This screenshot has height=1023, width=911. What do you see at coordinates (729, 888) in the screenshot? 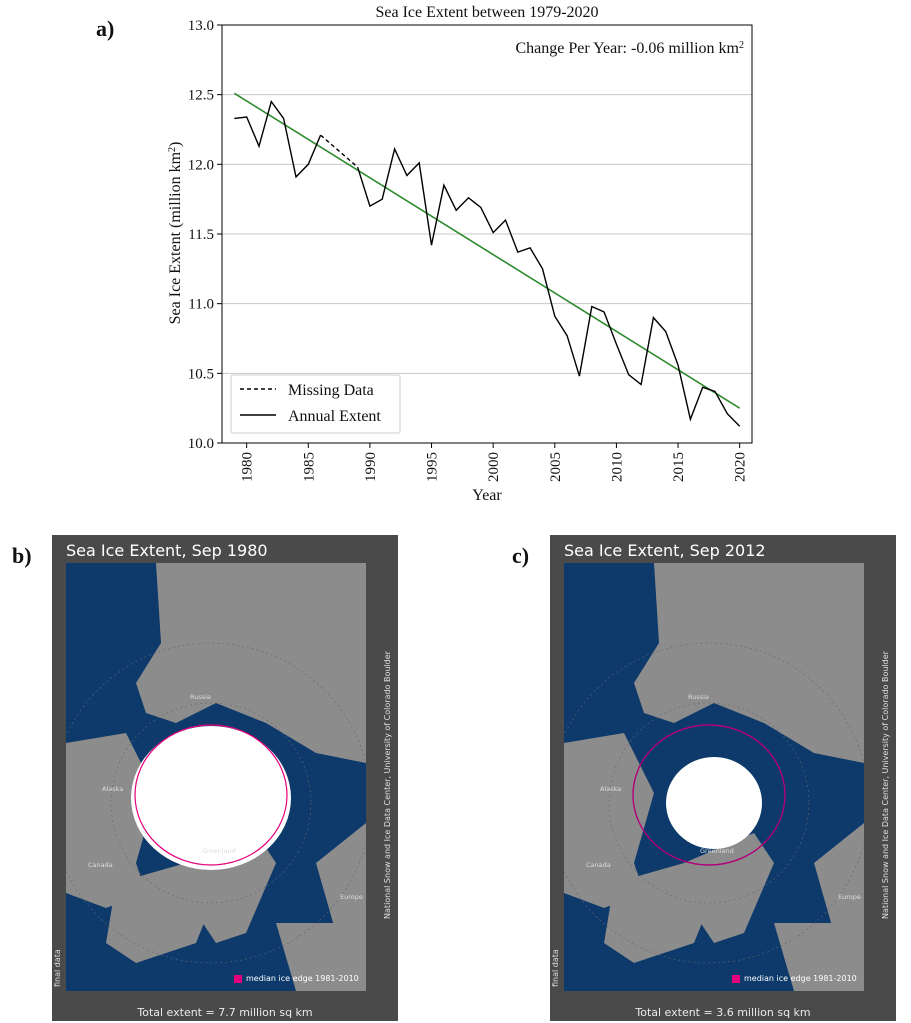
I see `land-greenland` at bounding box center [729, 888].